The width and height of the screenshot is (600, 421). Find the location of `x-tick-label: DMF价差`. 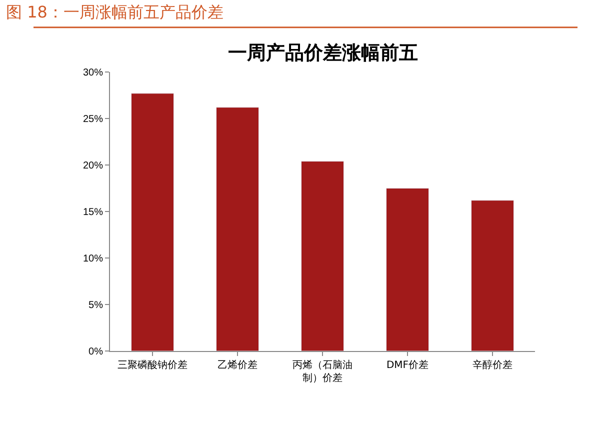

x-tick-label: DMF价差 is located at coordinates (407, 365).